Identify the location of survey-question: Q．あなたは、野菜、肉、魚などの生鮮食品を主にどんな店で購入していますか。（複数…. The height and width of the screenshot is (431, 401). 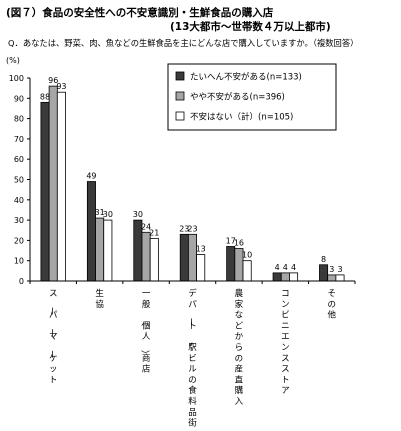
(183, 43).